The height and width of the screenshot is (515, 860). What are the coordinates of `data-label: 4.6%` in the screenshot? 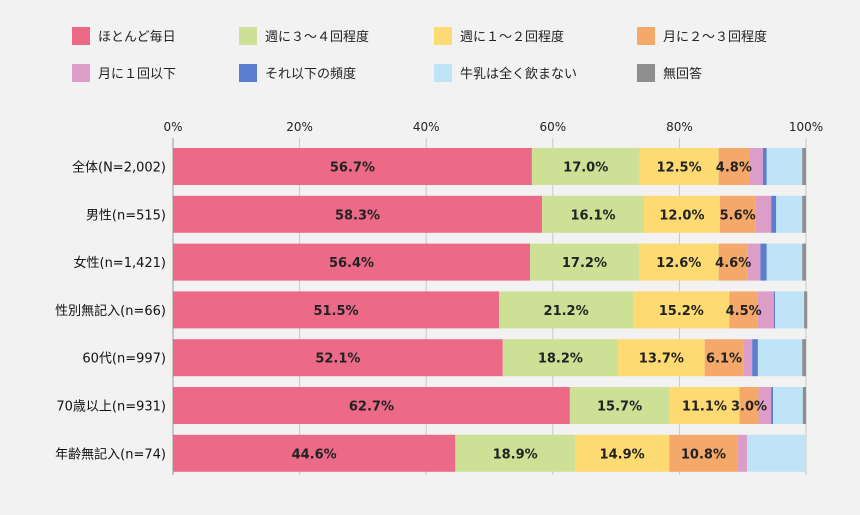 It's located at (733, 263).